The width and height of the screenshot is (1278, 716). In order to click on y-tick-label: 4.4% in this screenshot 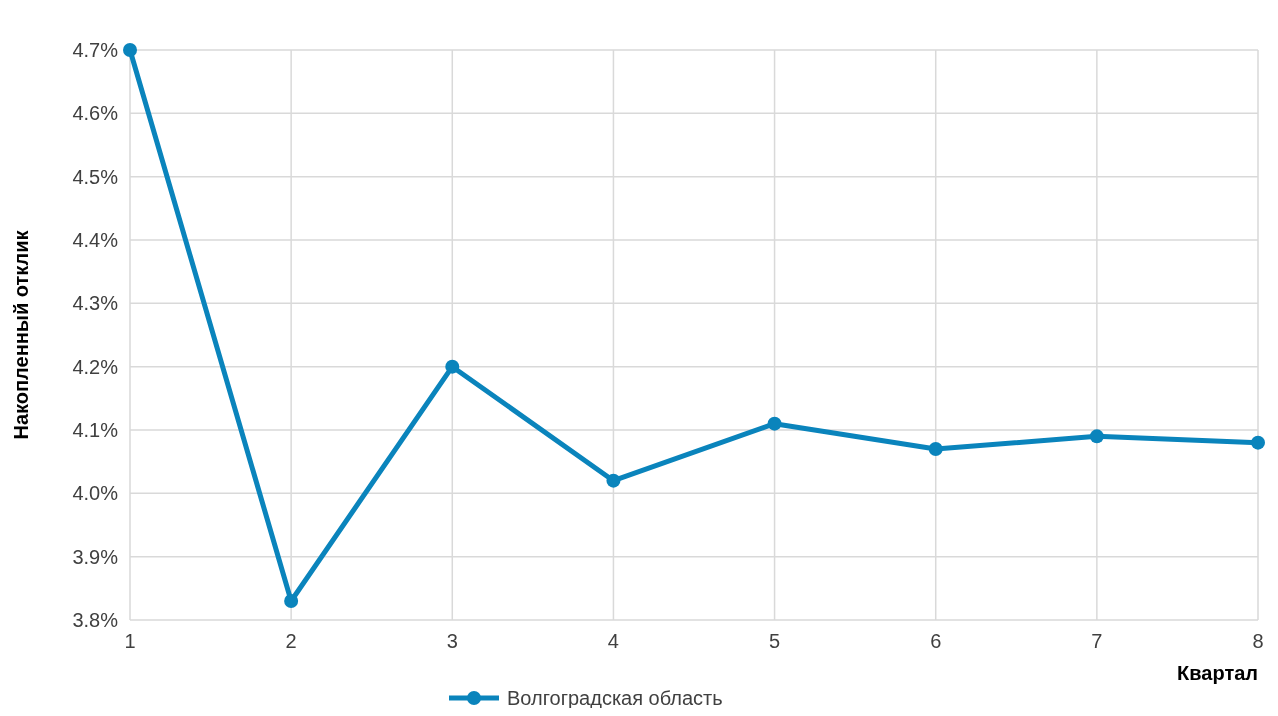, I will do `click(95, 240)`.